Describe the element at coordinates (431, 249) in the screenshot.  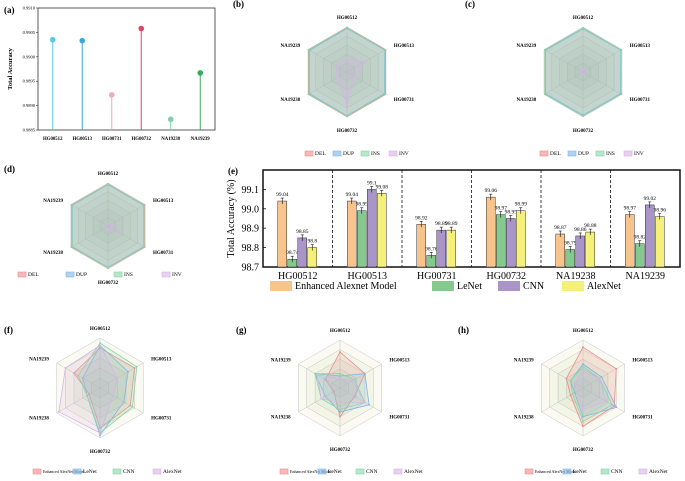
I see `data-label: 98.76` at that location.